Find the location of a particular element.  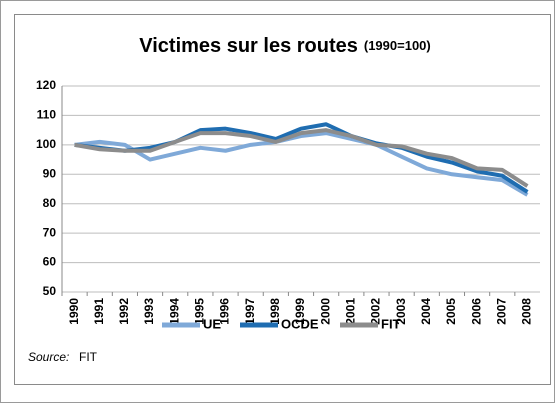

x-tick-label: 2000 is located at coordinates (325, 311).